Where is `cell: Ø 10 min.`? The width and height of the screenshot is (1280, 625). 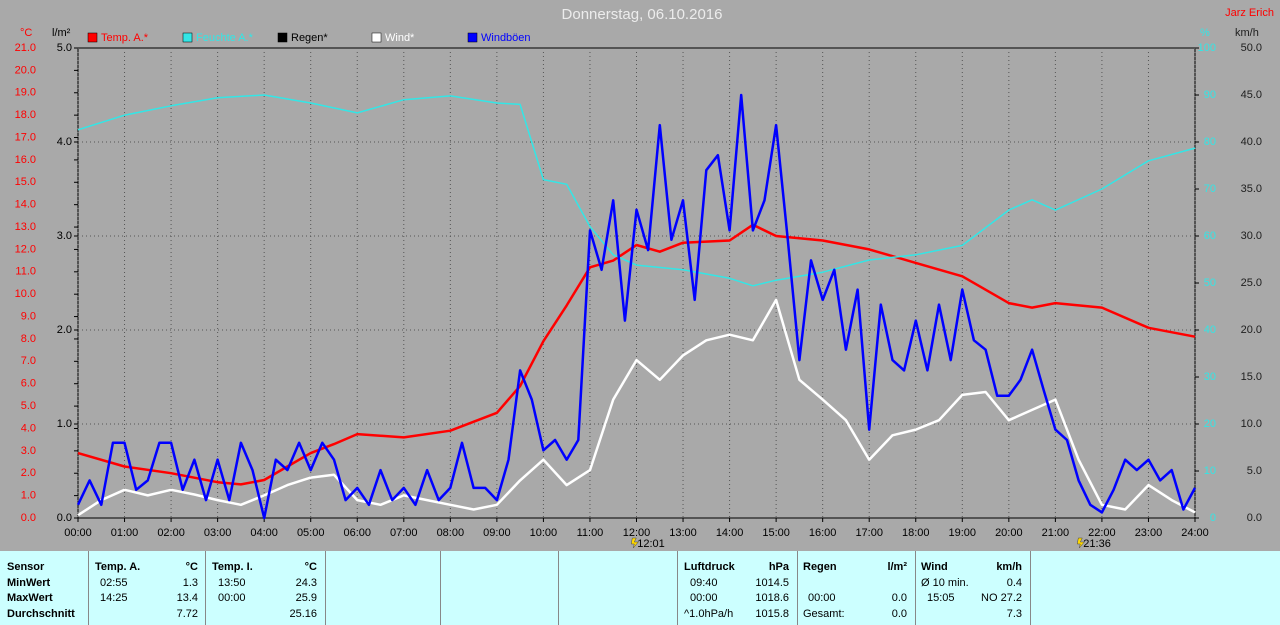
cell: Ø 10 min. is located at coordinates (945, 583).